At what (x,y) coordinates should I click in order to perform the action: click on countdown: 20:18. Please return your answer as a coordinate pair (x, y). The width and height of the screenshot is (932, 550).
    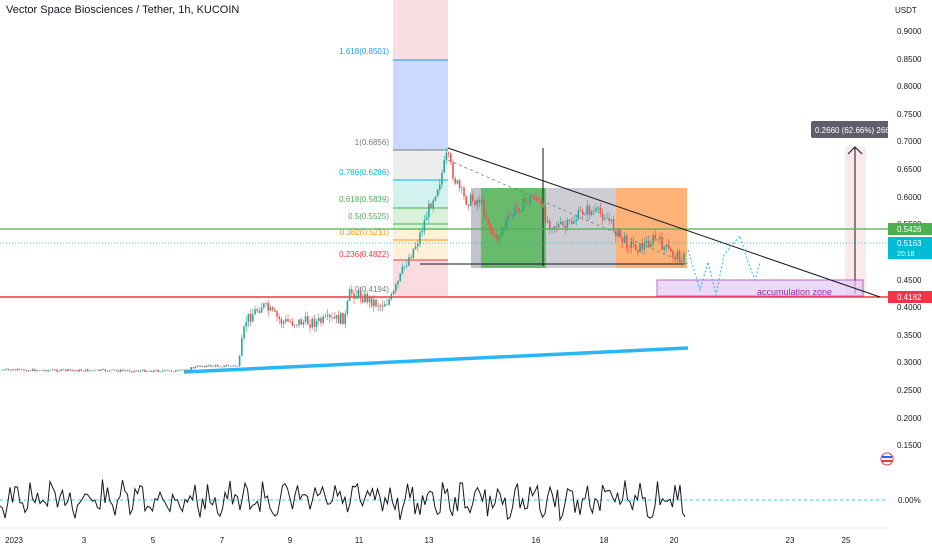
    Looking at the image, I should click on (906, 254).